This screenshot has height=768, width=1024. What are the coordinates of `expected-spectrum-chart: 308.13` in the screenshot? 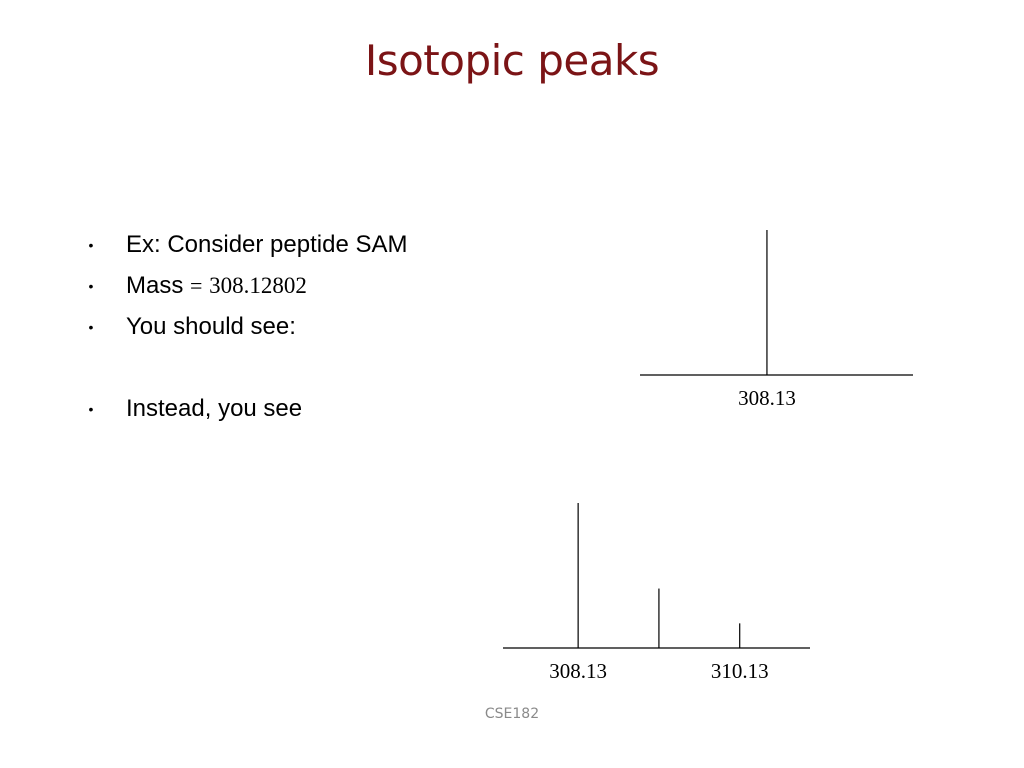 It's located at (776, 320).